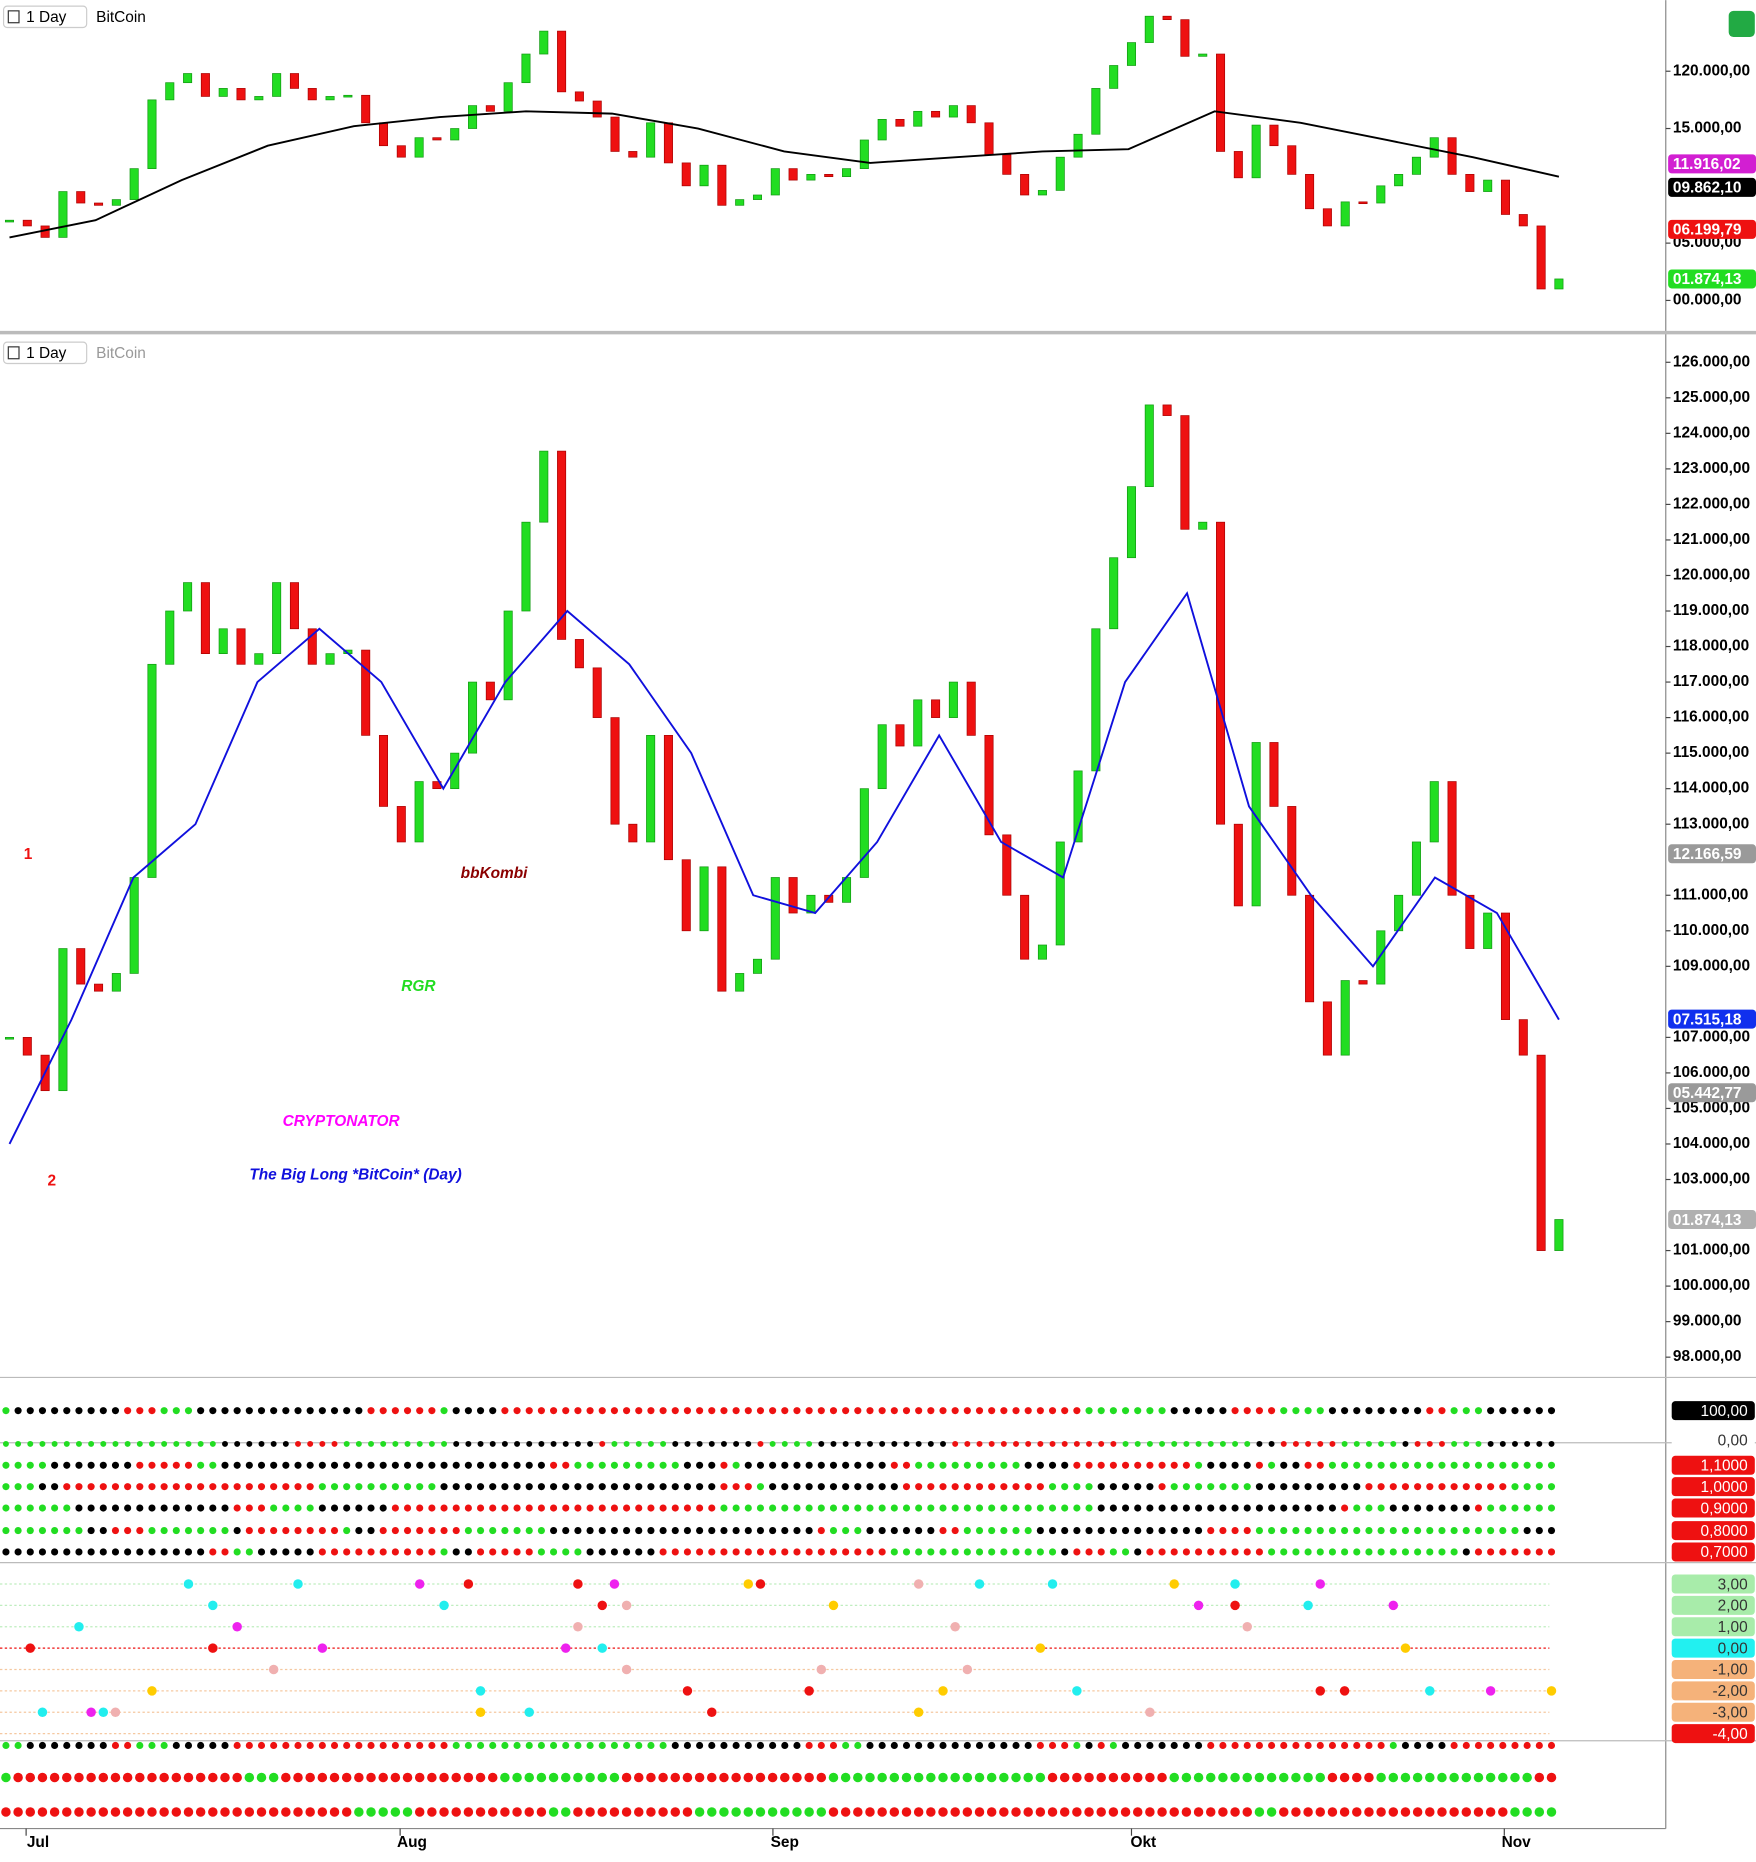 The image size is (1756, 1862). I want to click on y-tick-label: 98.000,00, so click(1707, 1356).